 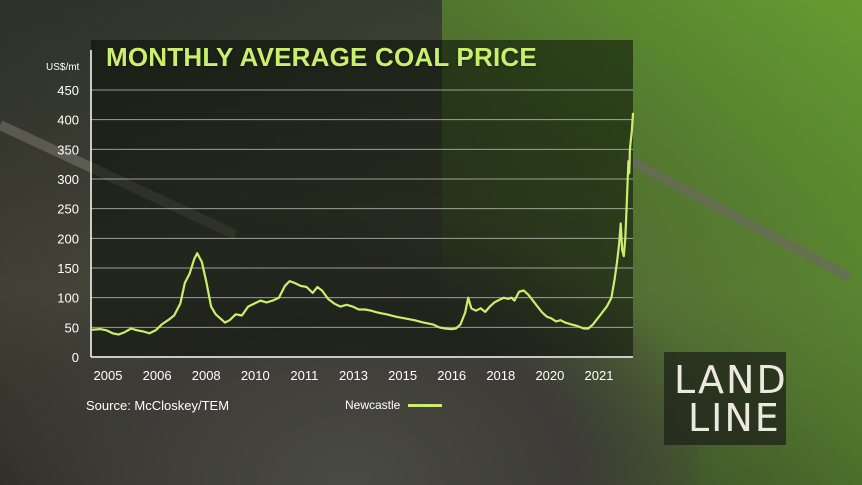 What do you see at coordinates (72, 327) in the screenshot?
I see `y-tick-label-50: 50` at bounding box center [72, 327].